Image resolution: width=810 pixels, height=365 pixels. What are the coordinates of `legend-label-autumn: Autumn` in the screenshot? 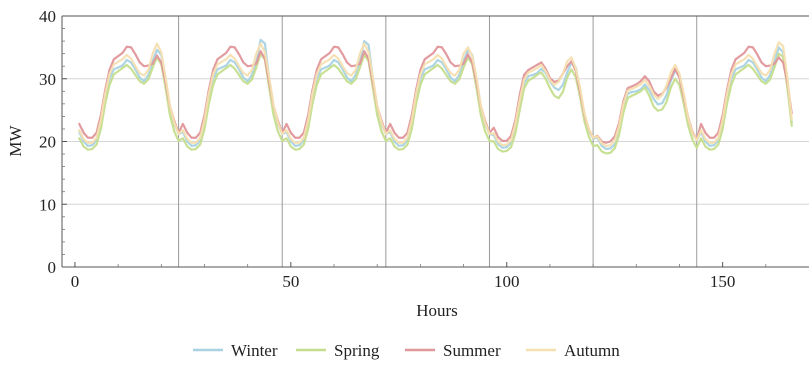 It's located at (592, 350).